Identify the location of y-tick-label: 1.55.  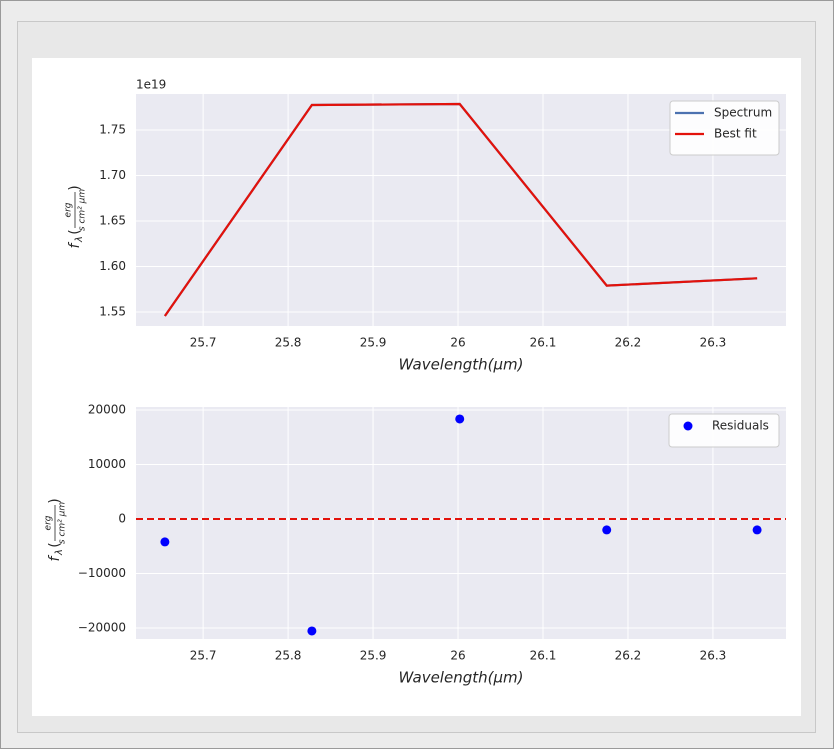
(112, 311).